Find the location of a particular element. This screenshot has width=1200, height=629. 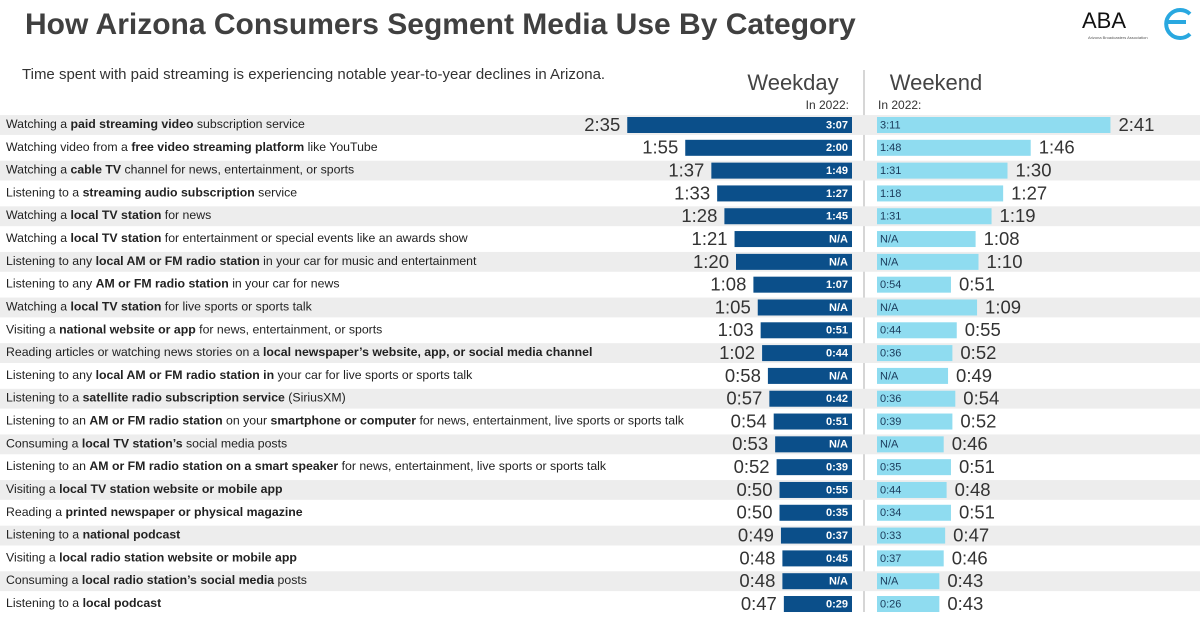

prior-label: 0:51 is located at coordinates (837, 422).